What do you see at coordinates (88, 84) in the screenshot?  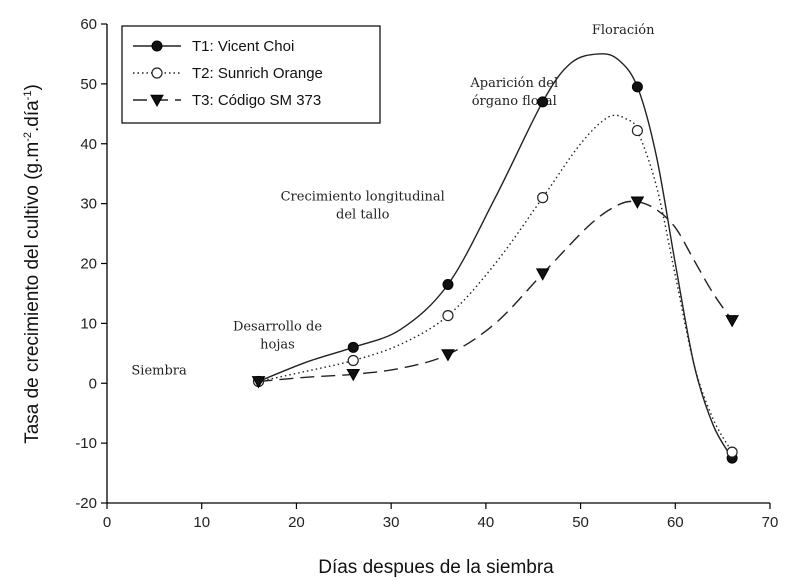 I see `y-tick-label: 50` at bounding box center [88, 84].